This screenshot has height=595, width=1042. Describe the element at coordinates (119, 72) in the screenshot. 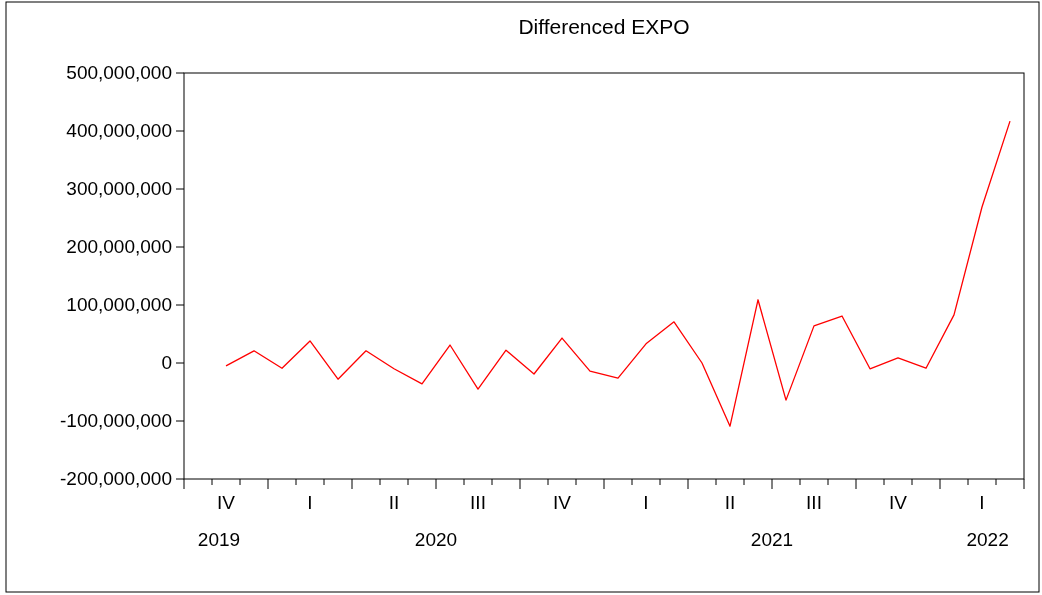

I see `y-tick-label: 500,000,000` at that location.